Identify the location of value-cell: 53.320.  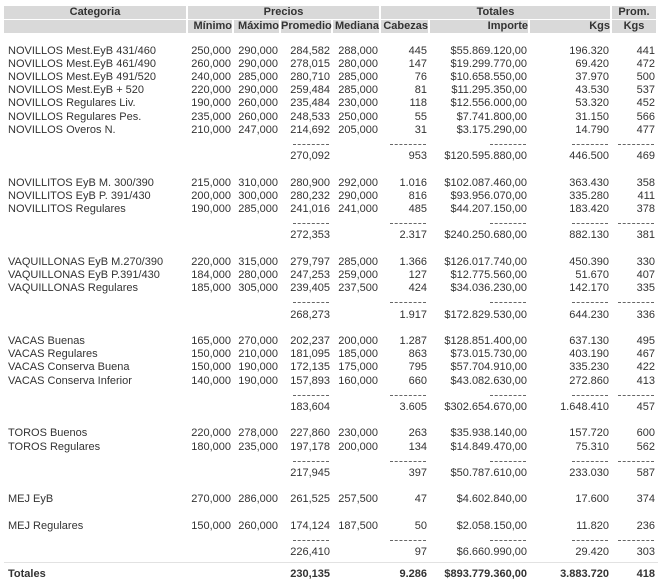
(592, 103).